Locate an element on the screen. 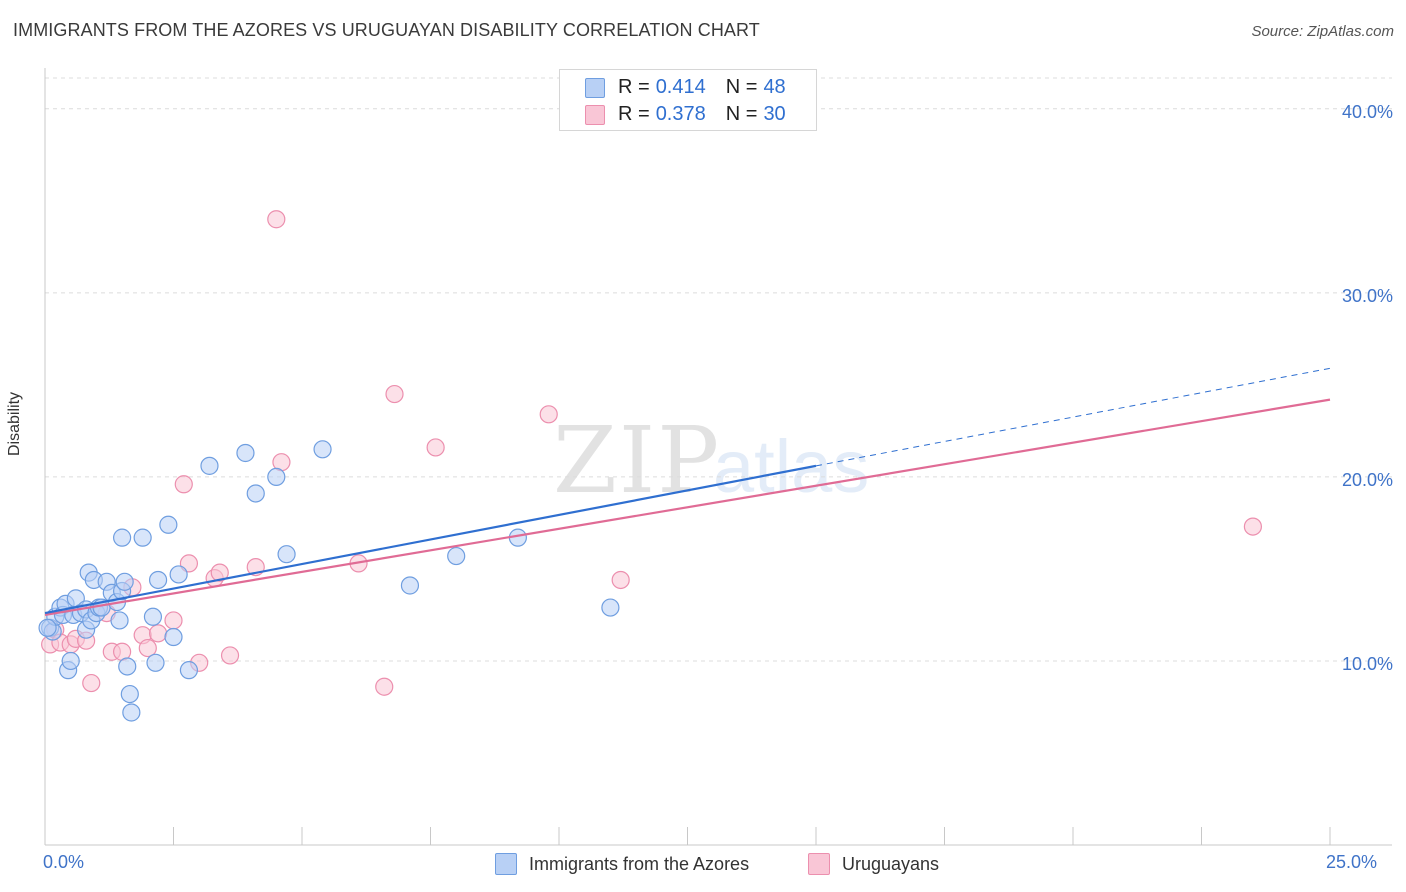 This screenshot has height=892, width=1406. bottom-legend-azores: Immigrants from the Azores is located at coordinates (622, 864).